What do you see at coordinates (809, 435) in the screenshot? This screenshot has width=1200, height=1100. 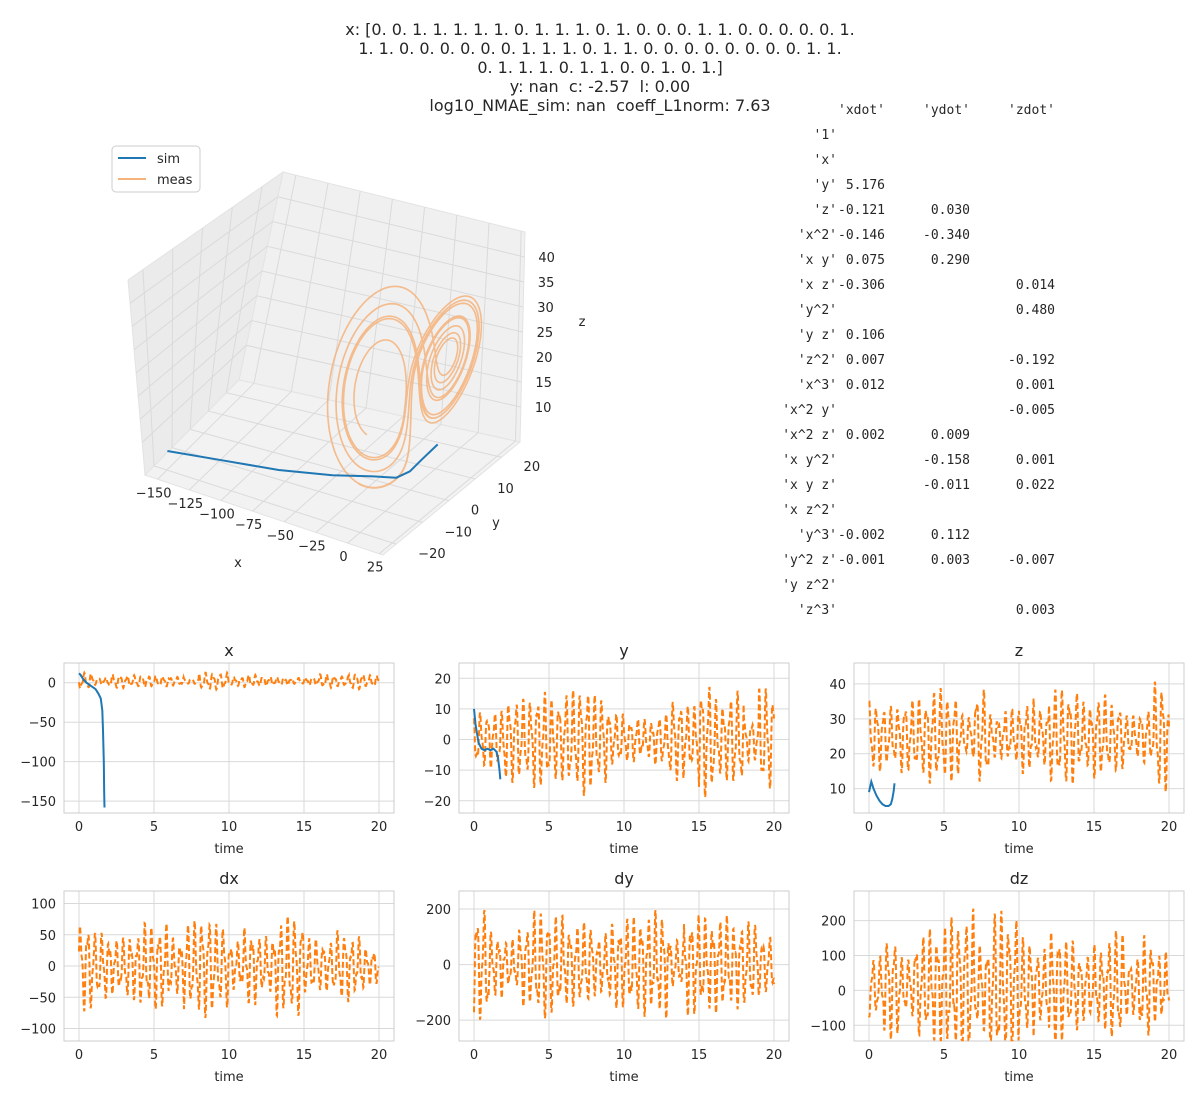 I see `term-label: 'x^2 z'` at bounding box center [809, 435].